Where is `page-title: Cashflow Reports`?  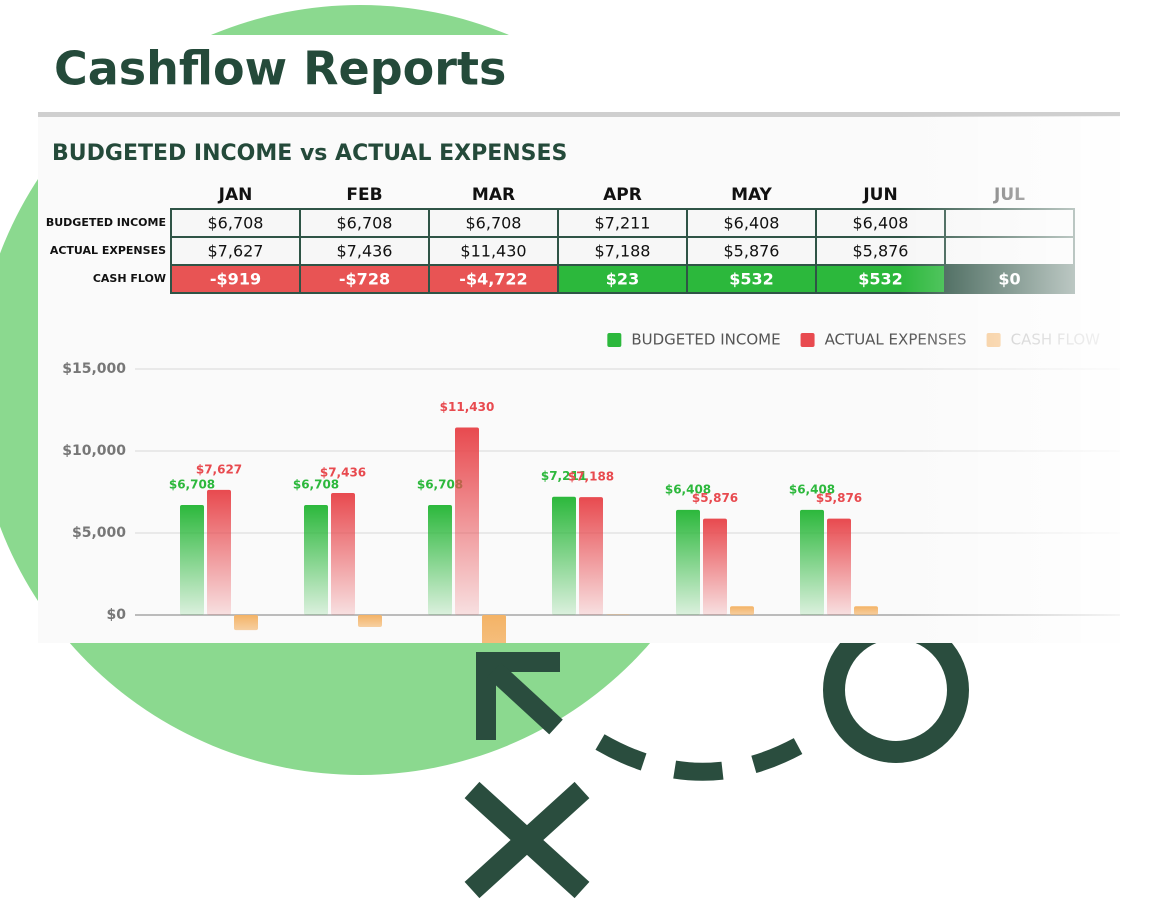
page-title: Cashflow Reports is located at coordinates (280, 69).